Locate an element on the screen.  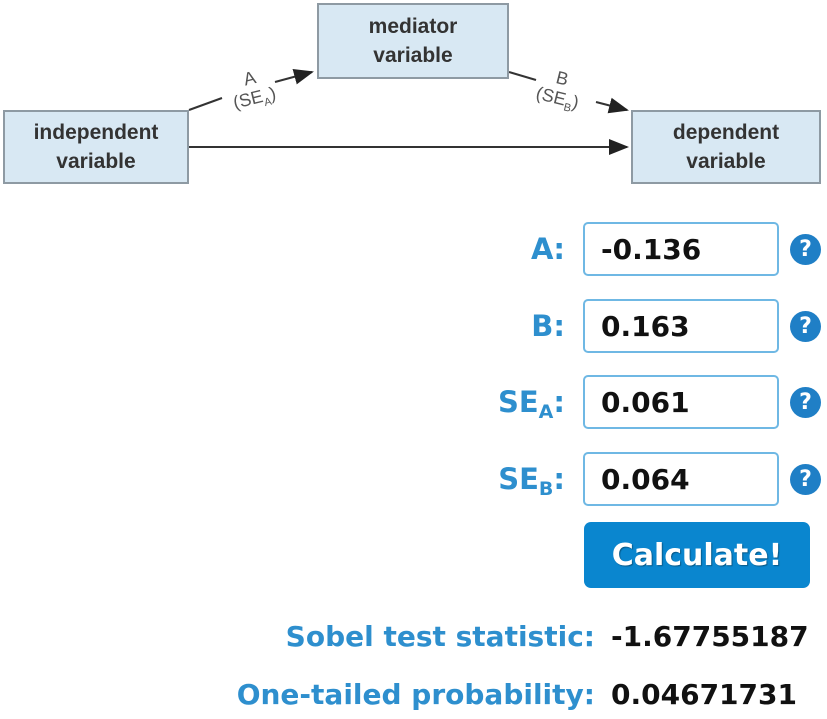
field-label-se-a: SEA: is located at coordinates (531, 404).